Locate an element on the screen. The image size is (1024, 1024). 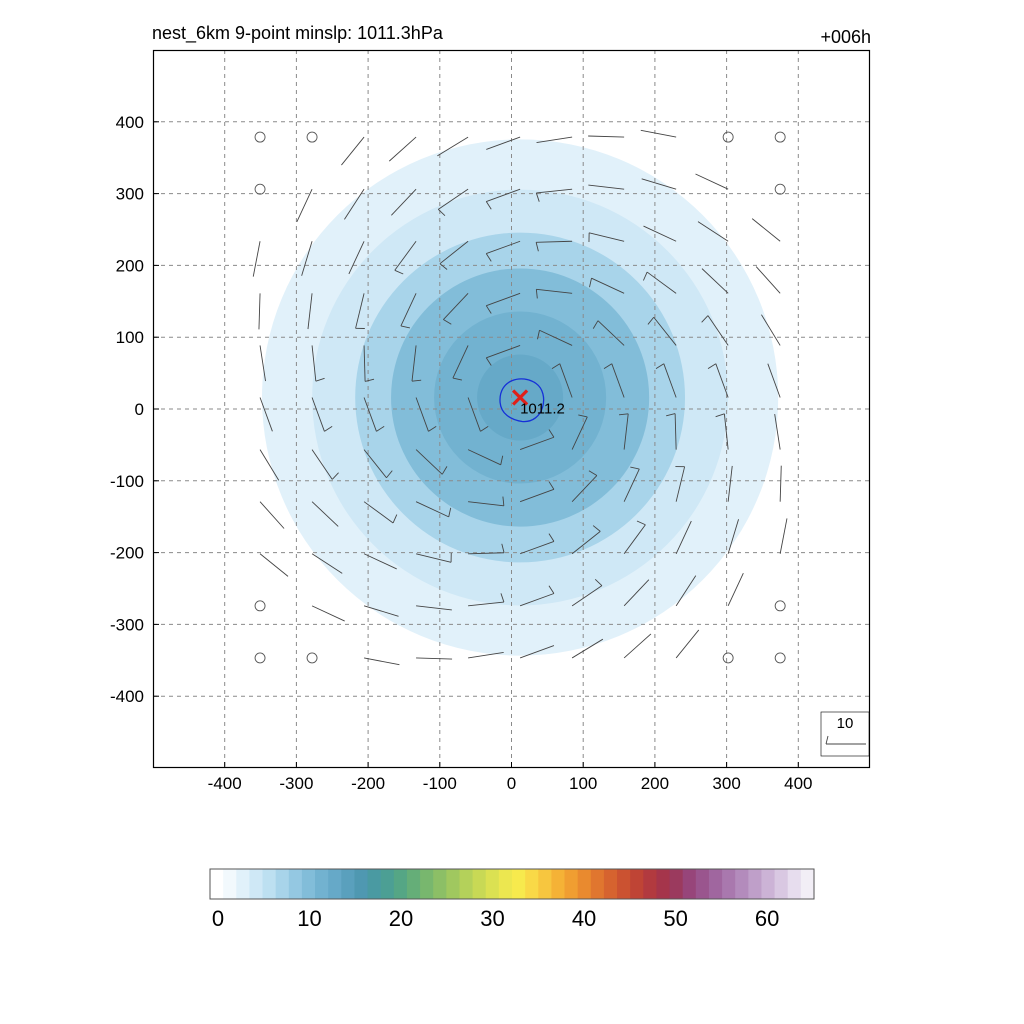
x-tick-label: -400 is located at coordinates (225, 783).